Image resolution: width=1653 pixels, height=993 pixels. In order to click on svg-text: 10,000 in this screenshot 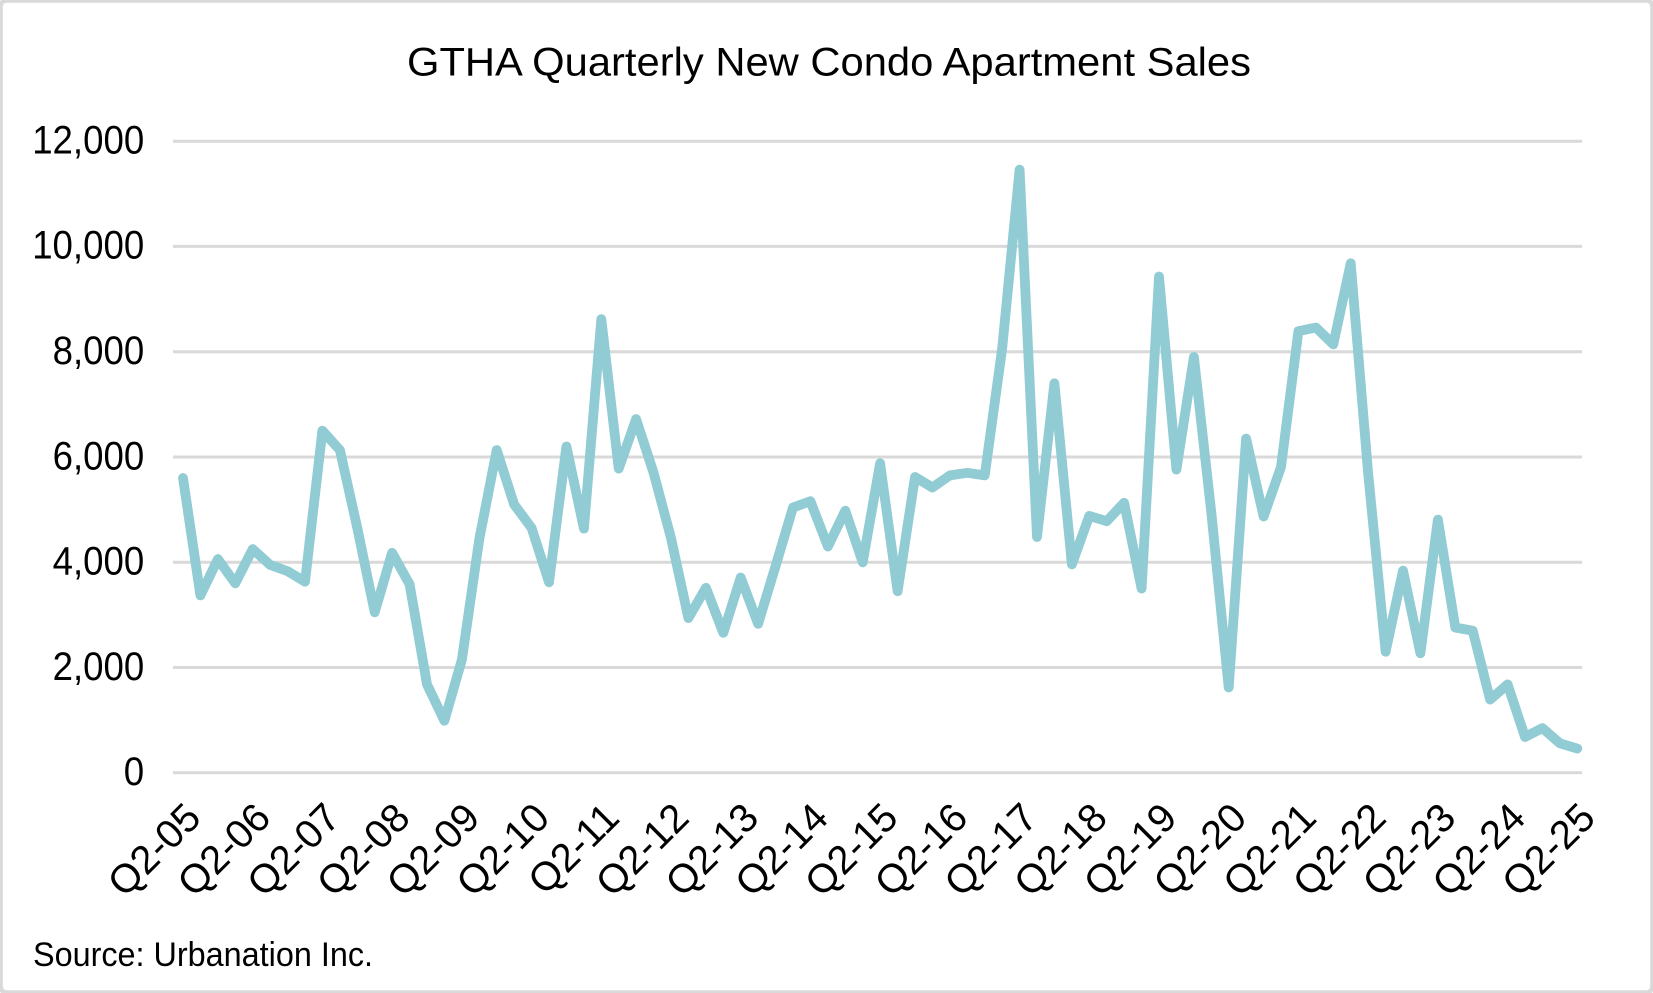, I will do `click(88, 246)`.